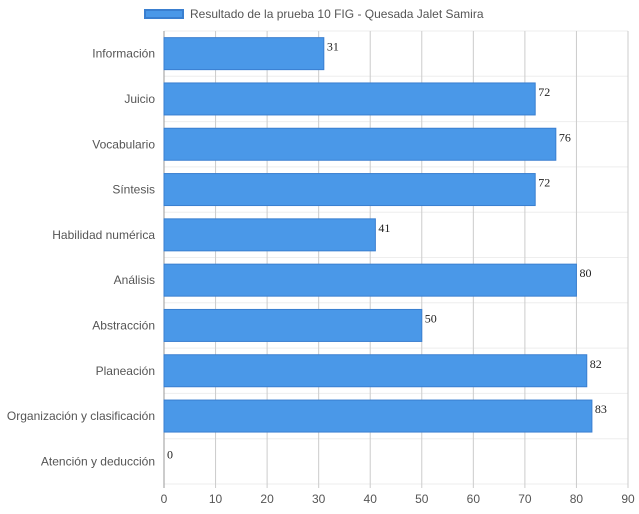  What do you see at coordinates (134, 280) in the screenshot?
I see `y-category-label: Análisis` at bounding box center [134, 280].